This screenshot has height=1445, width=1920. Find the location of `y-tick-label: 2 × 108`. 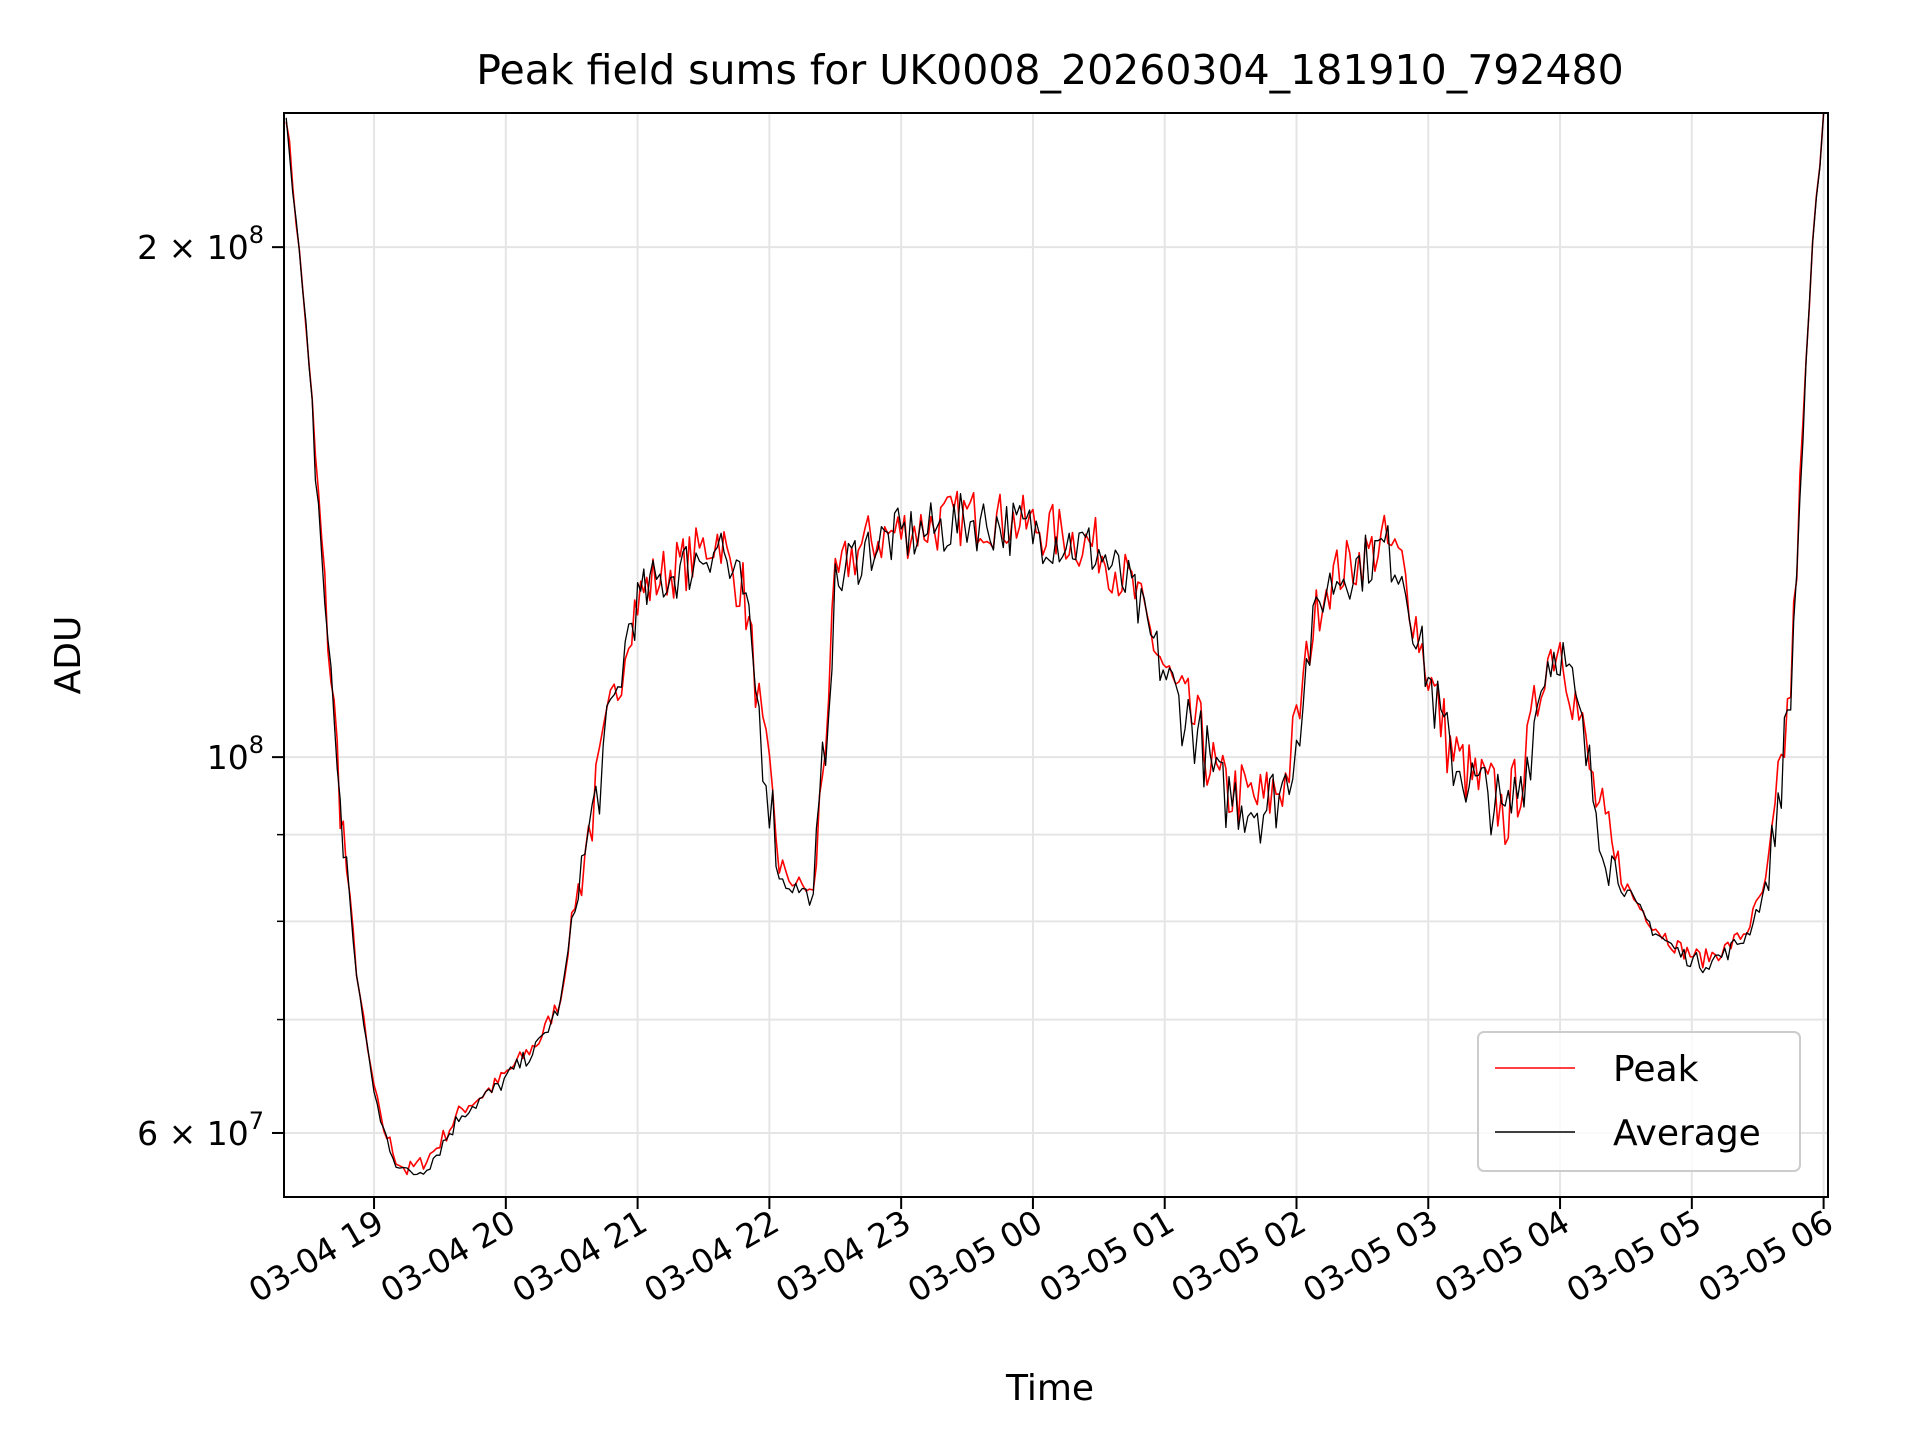

y-tick-label: 2 × 108 is located at coordinates (200, 244).